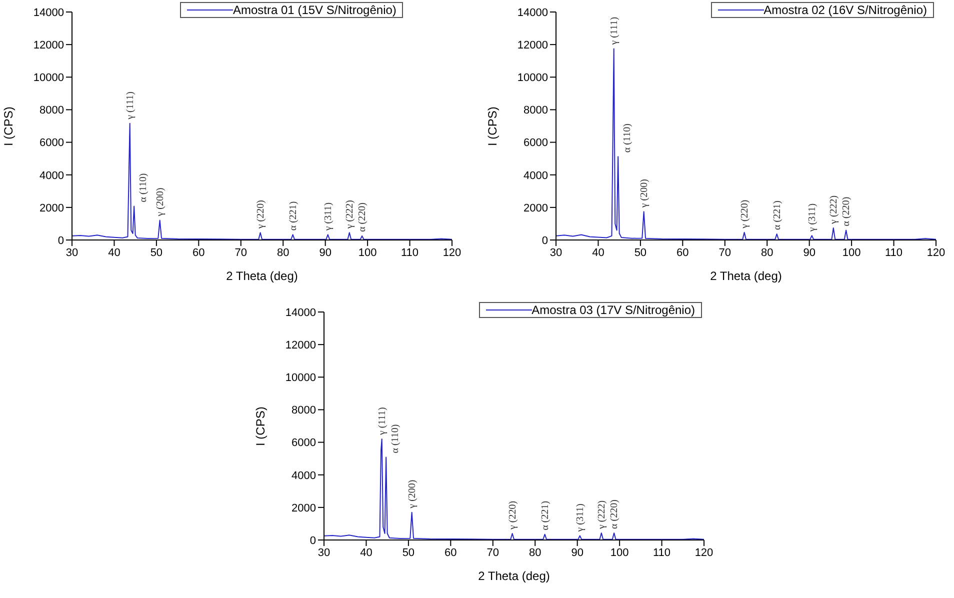 This screenshot has width=954, height=598. I want to click on legend-label: Amostra 03 (17V S/Nitrogênio), so click(613, 310).